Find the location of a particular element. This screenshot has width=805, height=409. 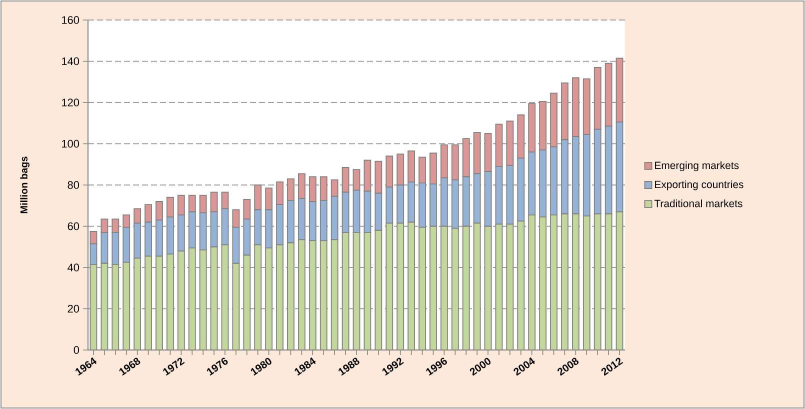

y-tick-label: 0 is located at coordinates (77, 350).